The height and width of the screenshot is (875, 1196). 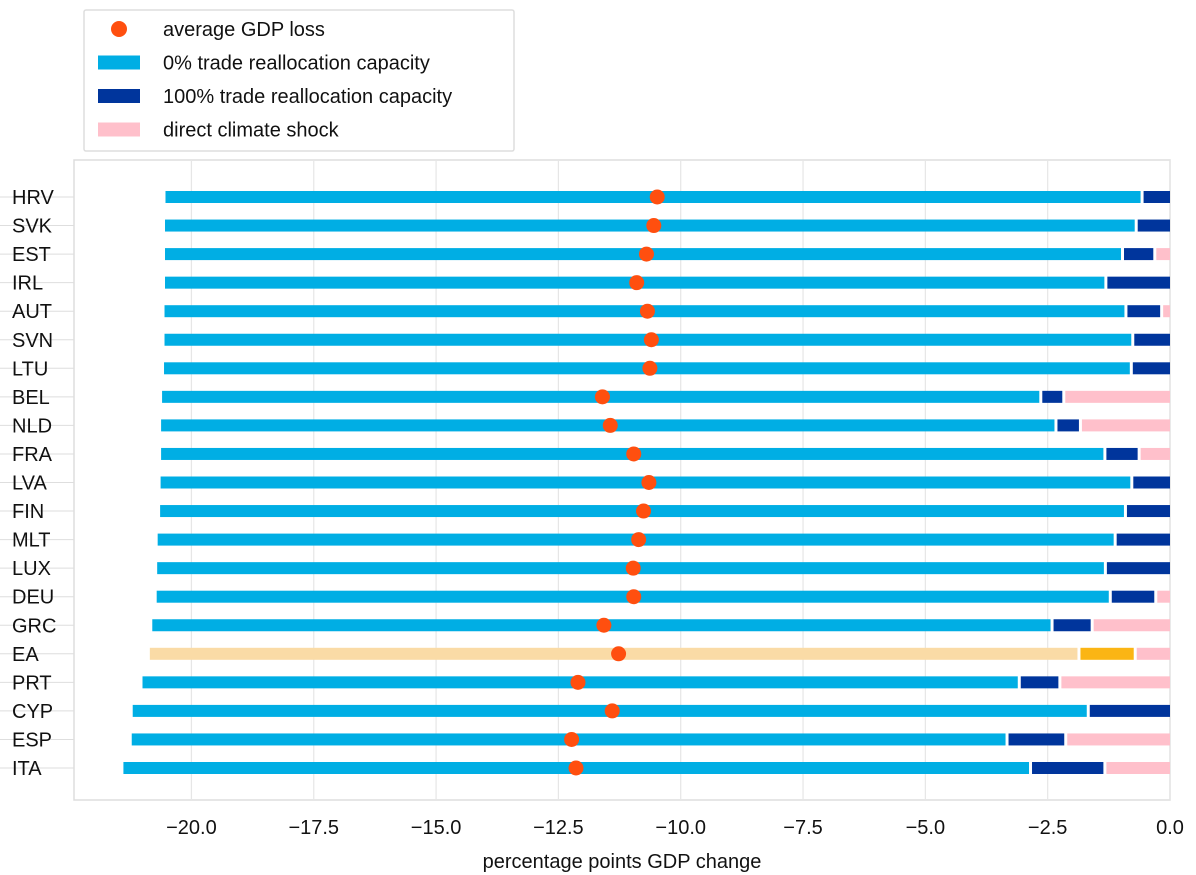 What do you see at coordinates (32, 426) in the screenshot?
I see `category-label: NLD` at bounding box center [32, 426].